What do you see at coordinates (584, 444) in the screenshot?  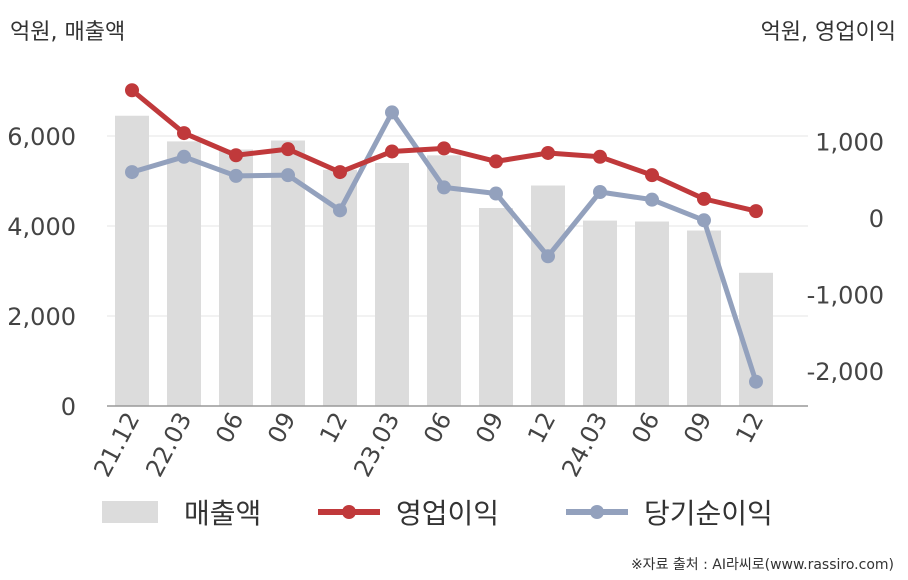 I see `x-axis-tick-label: 24.03` at bounding box center [584, 444].